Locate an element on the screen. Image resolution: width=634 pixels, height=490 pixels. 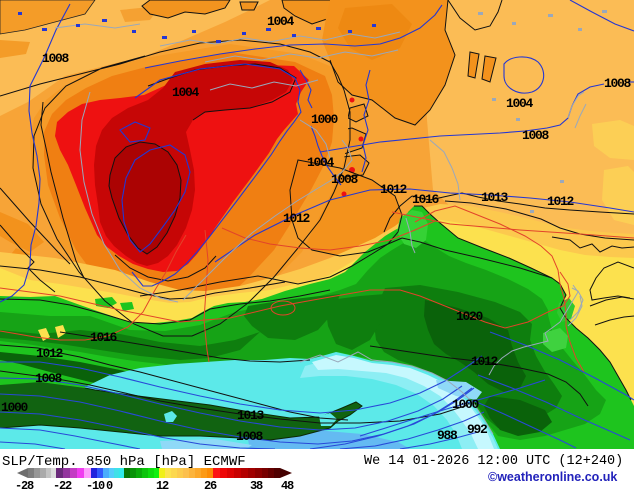
svg-text: 12 is located at coordinates (162, 484).